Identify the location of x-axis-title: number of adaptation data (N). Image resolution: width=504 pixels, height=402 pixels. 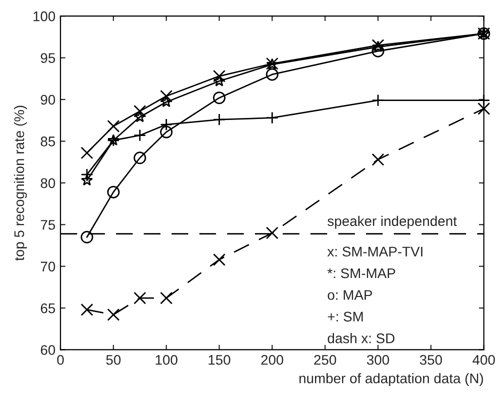
(391, 379).